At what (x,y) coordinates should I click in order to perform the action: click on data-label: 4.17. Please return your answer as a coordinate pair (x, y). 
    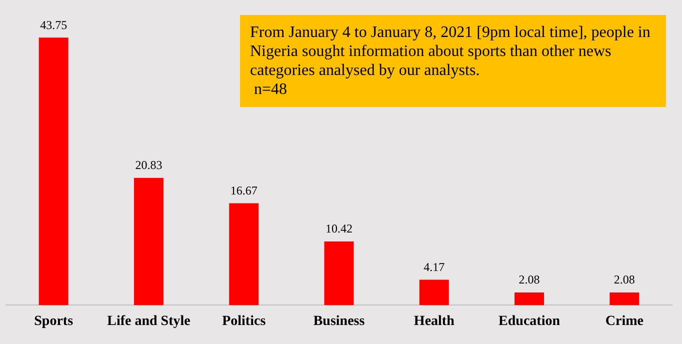
    Looking at the image, I should click on (434, 267).